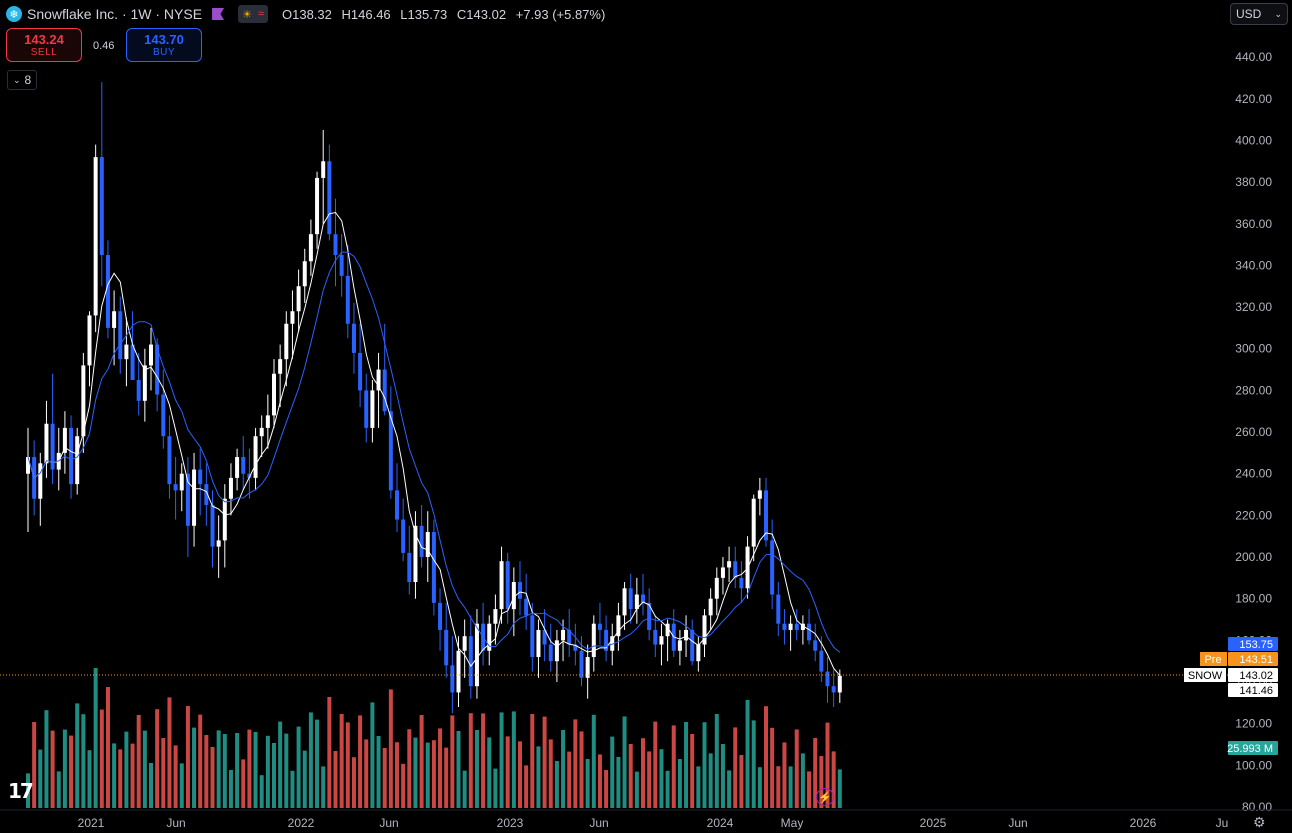  Describe the element at coordinates (28, 80) in the screenshot. I see `indicator-count: 8` at that location.